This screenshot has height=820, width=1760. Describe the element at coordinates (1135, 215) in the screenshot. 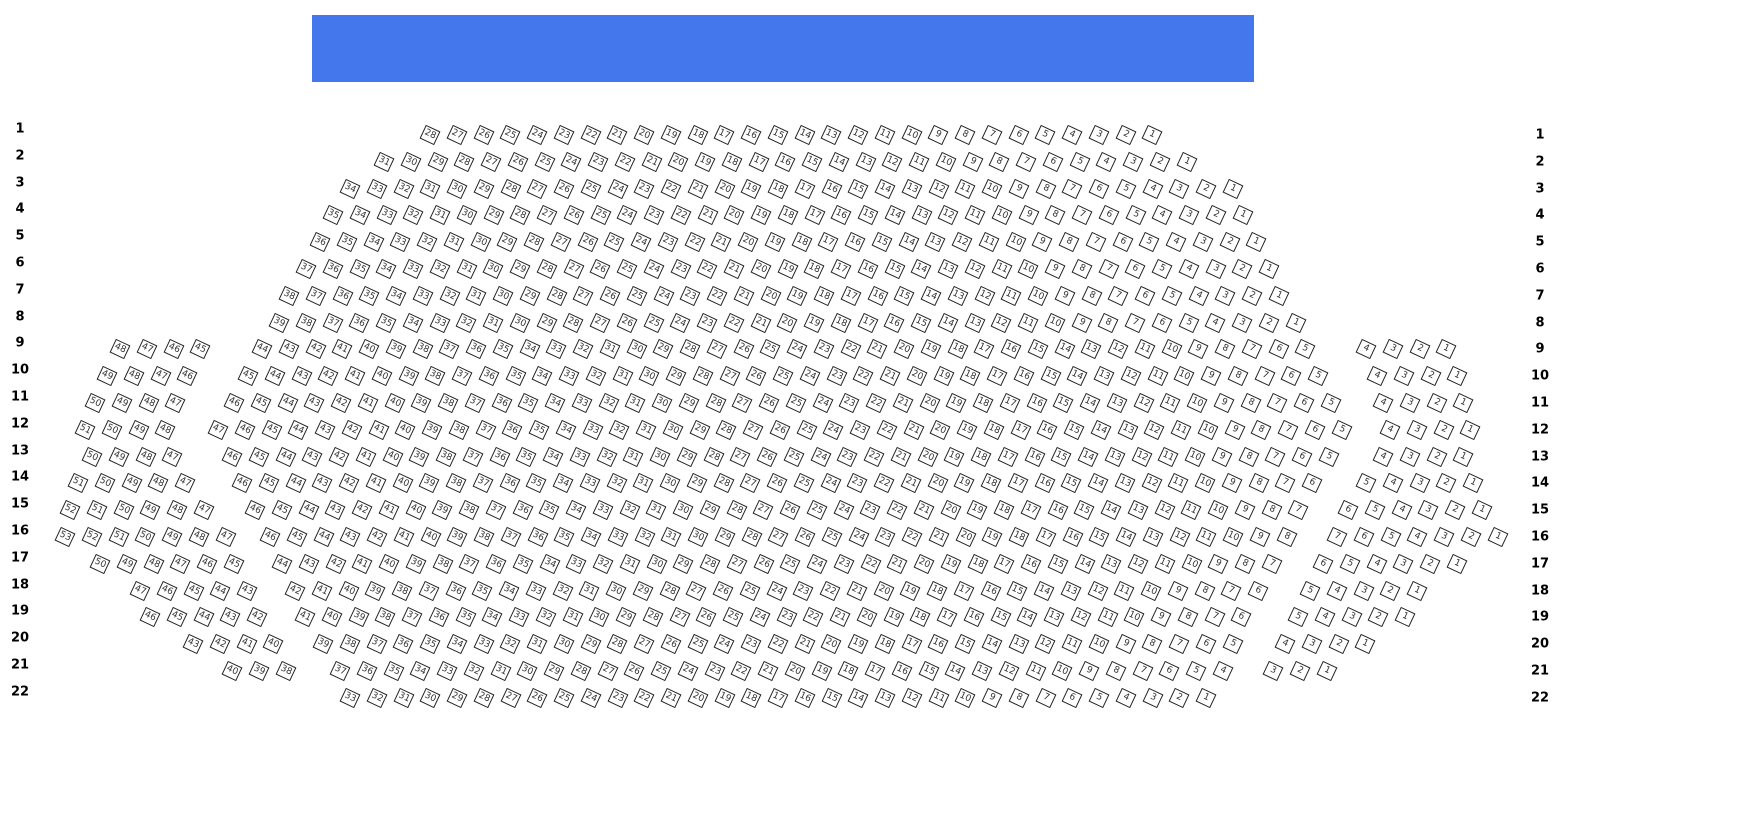

I see `seat: 5` at that location.